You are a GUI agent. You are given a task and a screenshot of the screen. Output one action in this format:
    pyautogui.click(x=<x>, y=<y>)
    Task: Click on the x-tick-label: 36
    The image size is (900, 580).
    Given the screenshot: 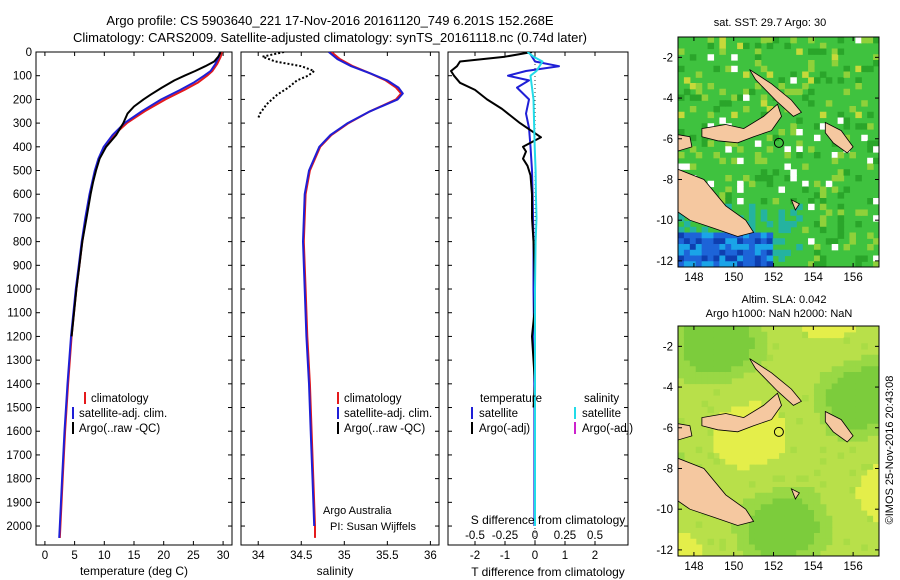 What is the action you would take?
    pyautogui.click(x=430, y=556)
    